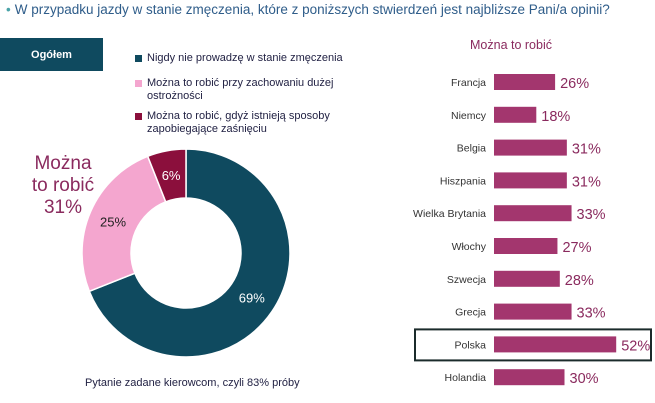  Describe the element at coordinates (466, 378) in the screenshot. I see `bar-category-label: Holandia` at that location.